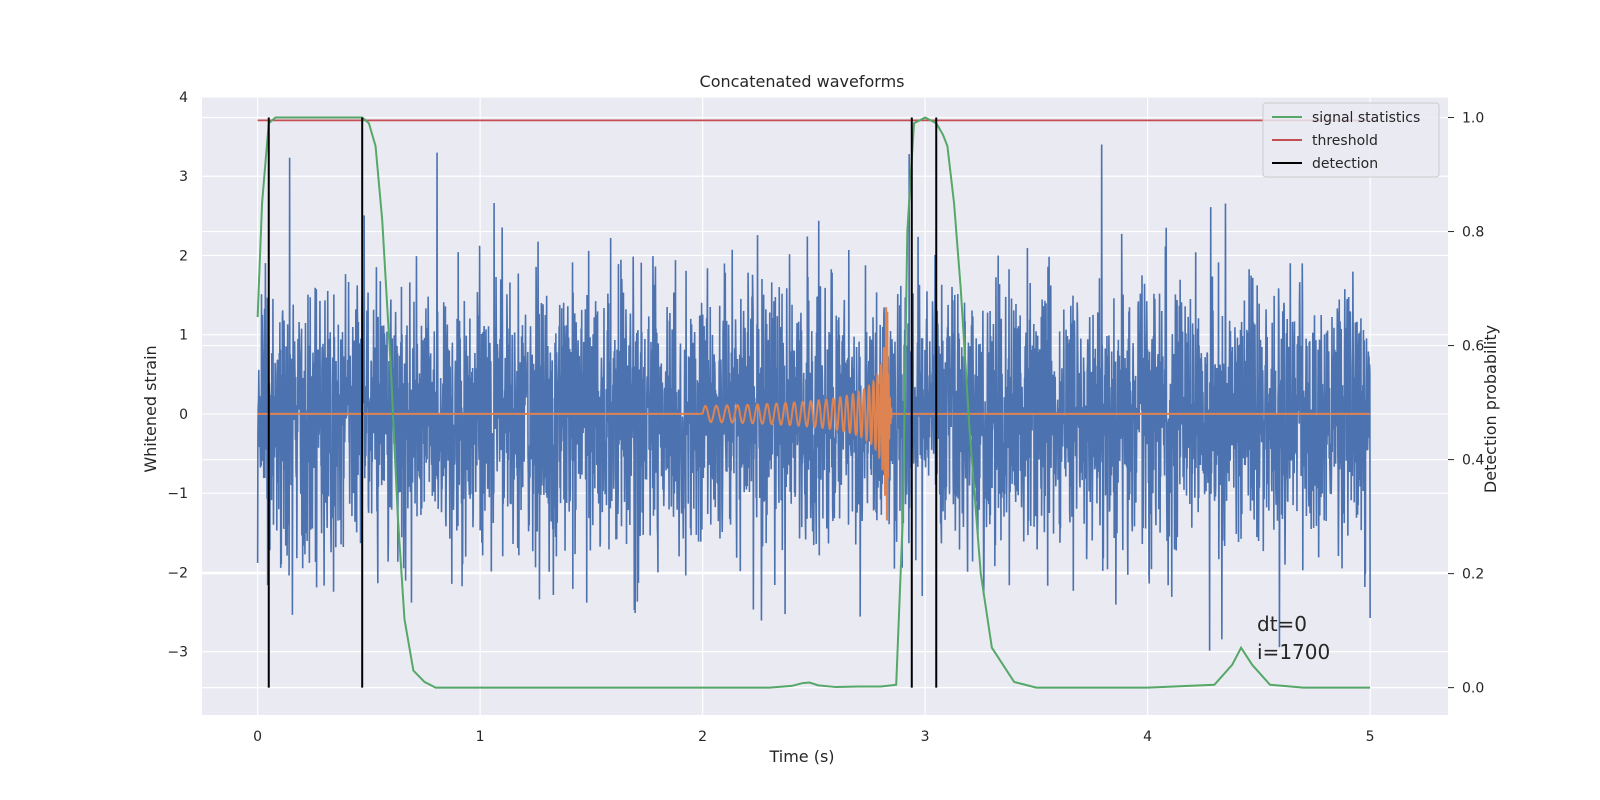 Image resolution: width=1600 pixels, height=800 pixels. What do you see at coordinates (183, 98) in the screenshot?
I see `y-tick-label: 4` at bounding box center [183, 98].